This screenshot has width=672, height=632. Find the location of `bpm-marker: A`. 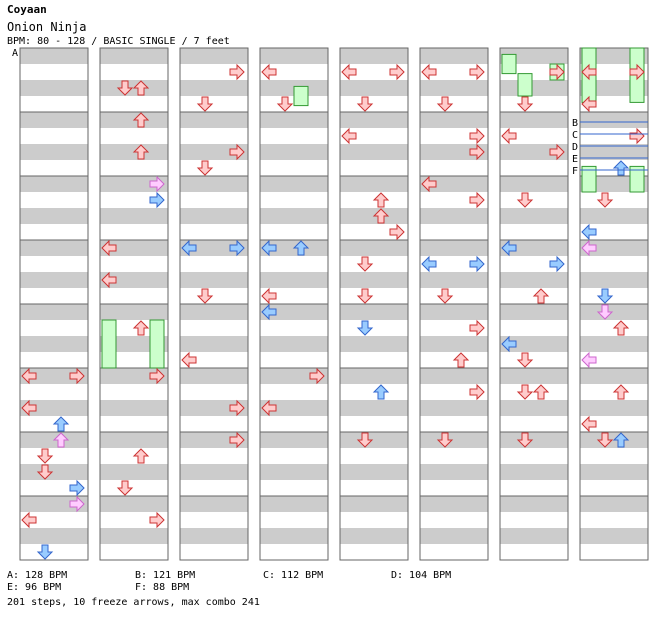

bpm-marker: A is located at coordinates (15, 53).